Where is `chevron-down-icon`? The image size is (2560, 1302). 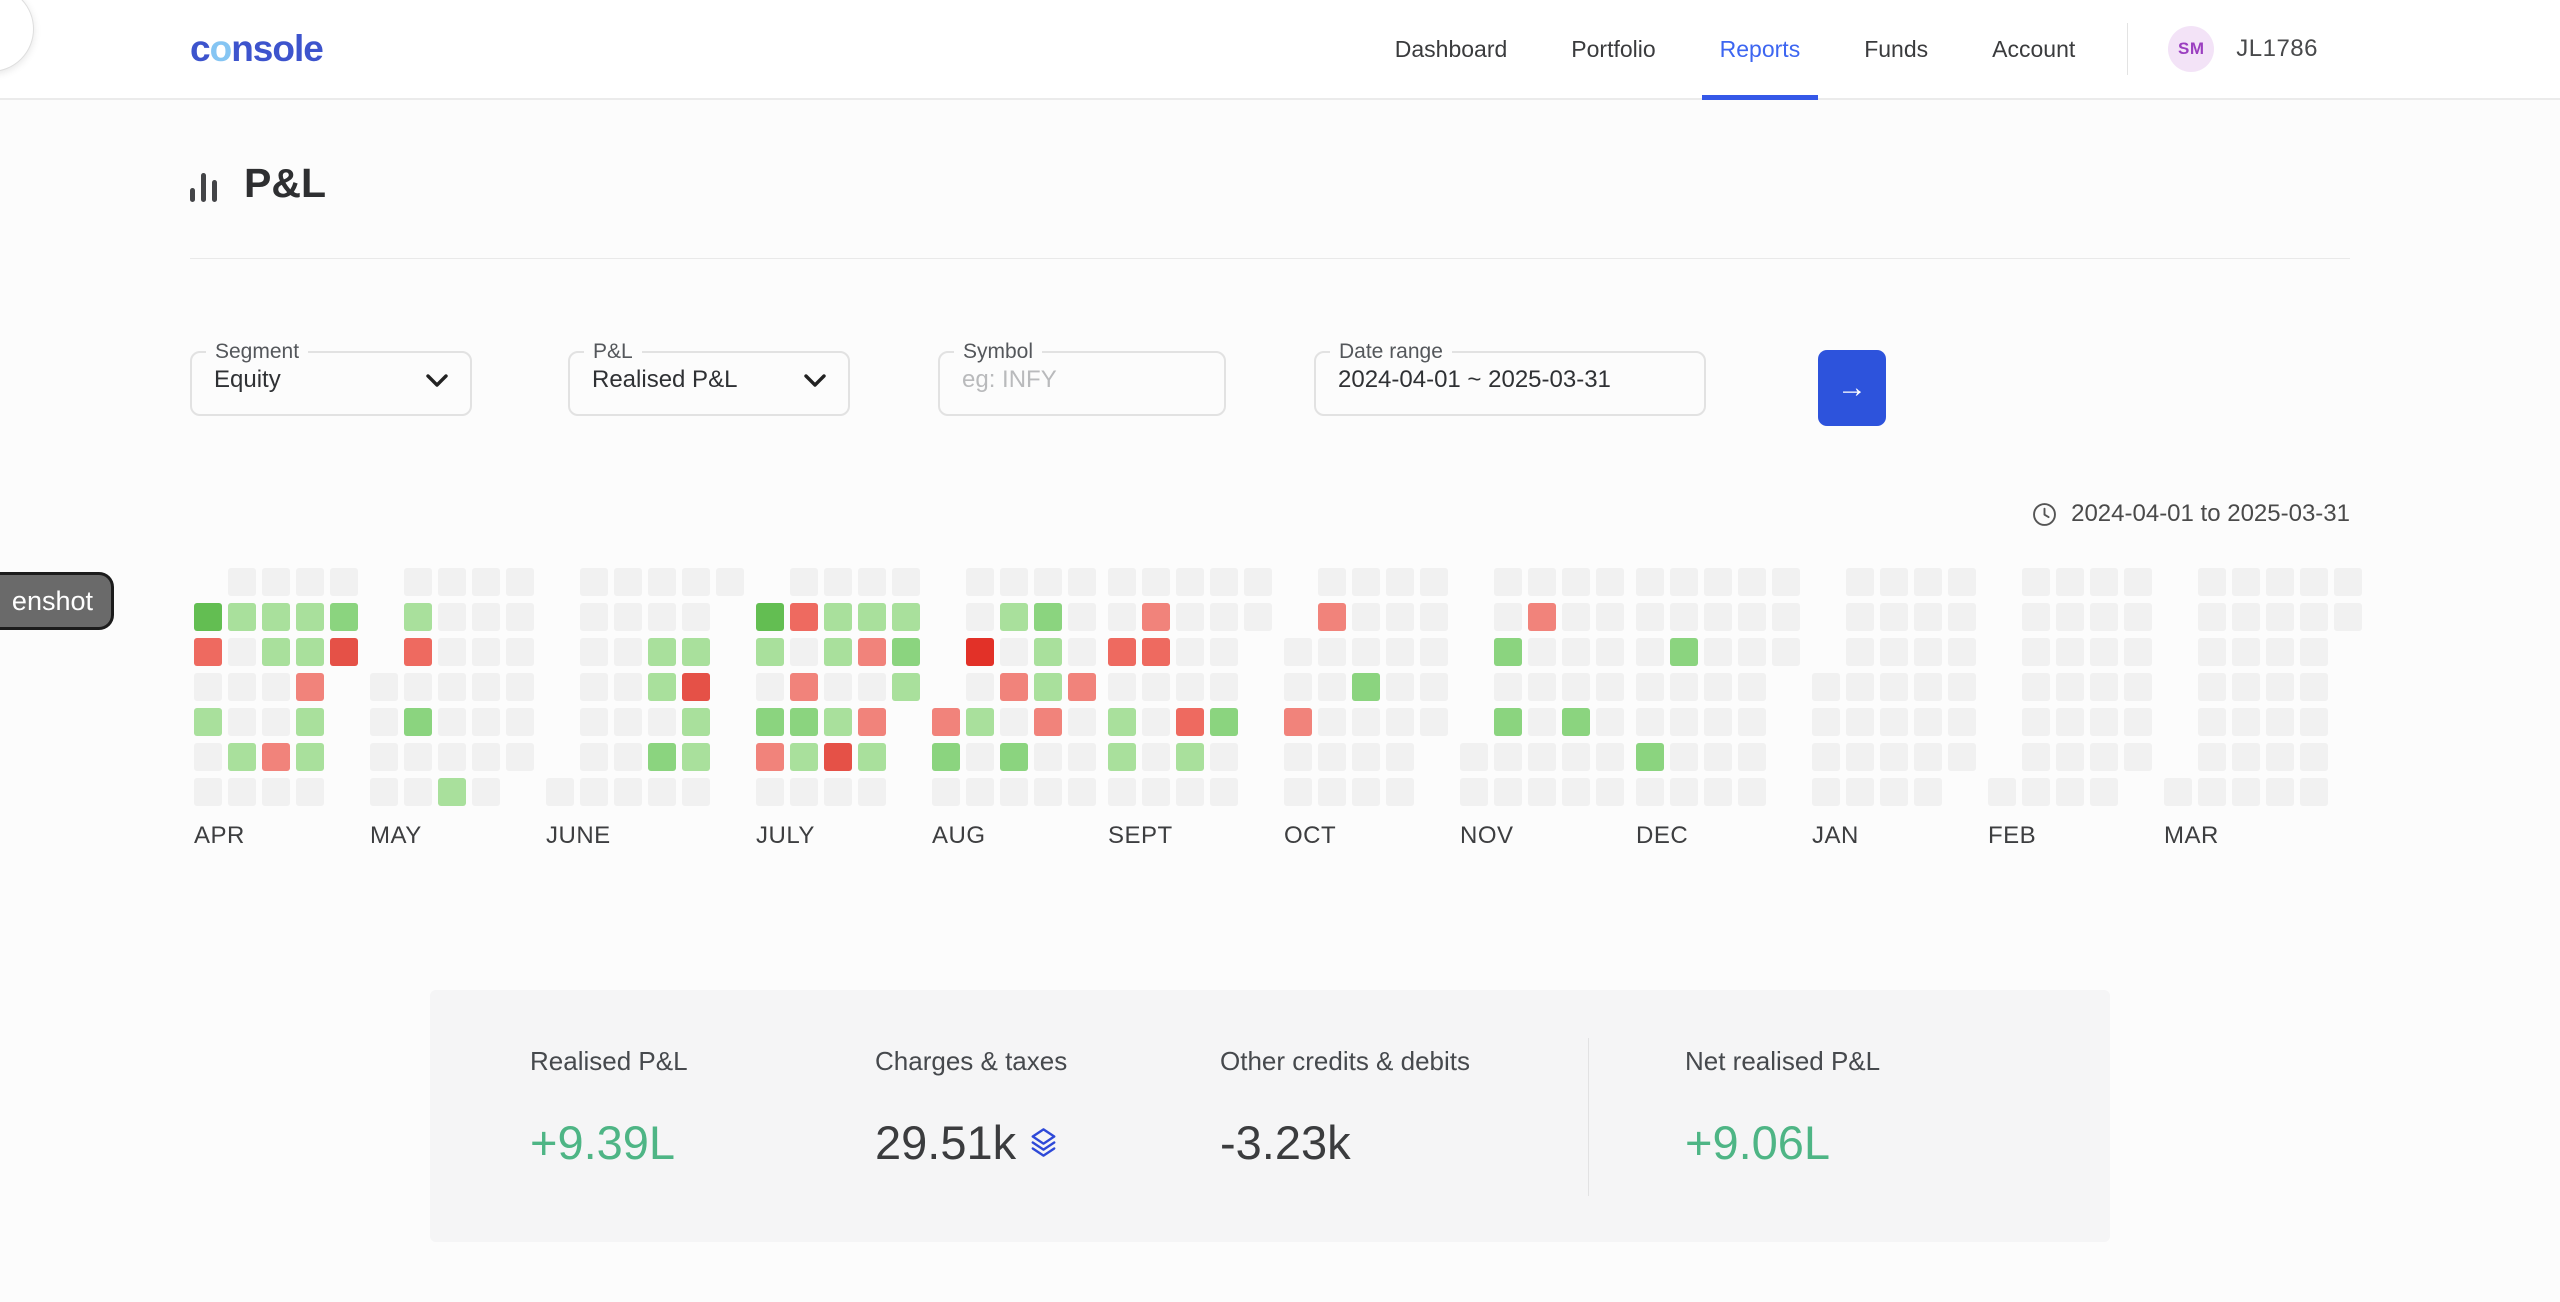
chevron-down-icon is located at coordinates (815, 380).